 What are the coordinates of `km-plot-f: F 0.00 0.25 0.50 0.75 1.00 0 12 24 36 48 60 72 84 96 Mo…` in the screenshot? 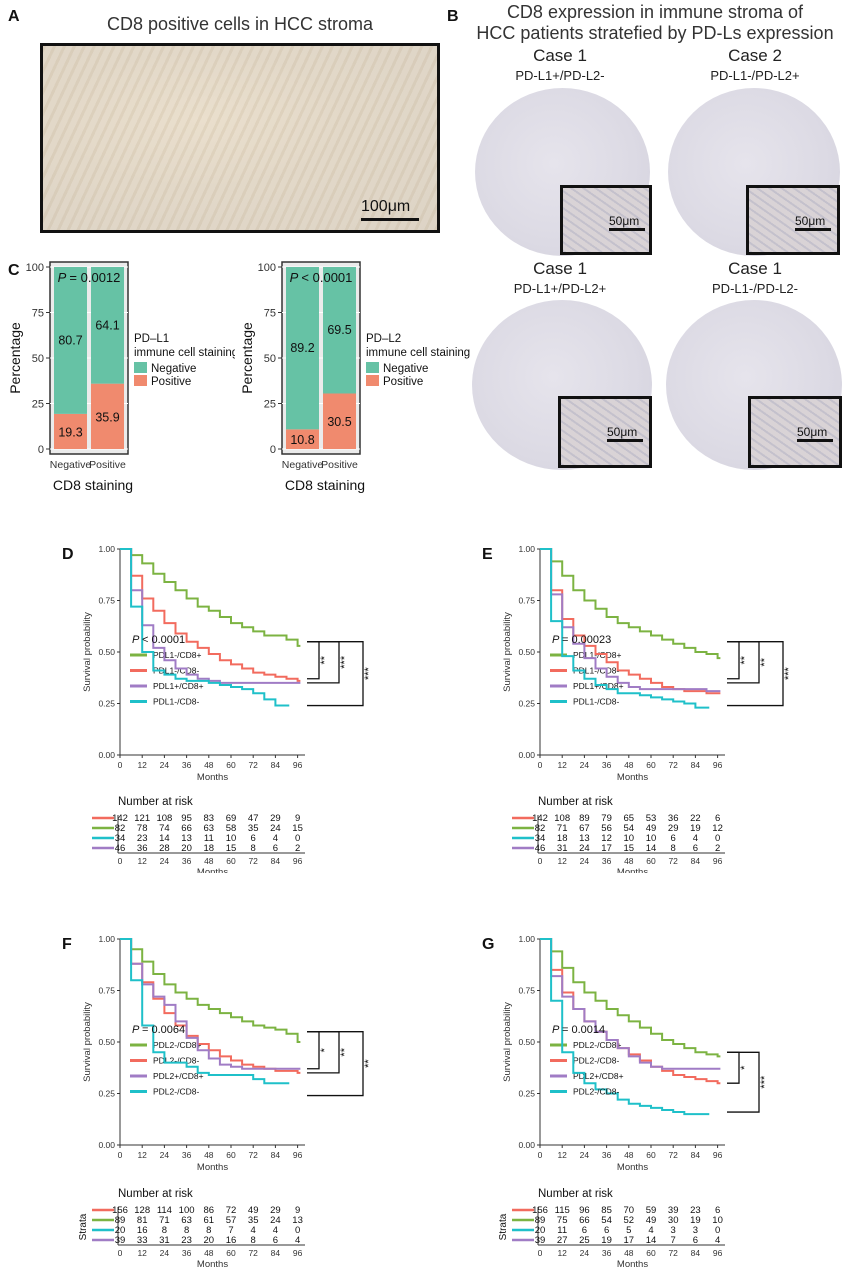 It's located at (218, 1053).